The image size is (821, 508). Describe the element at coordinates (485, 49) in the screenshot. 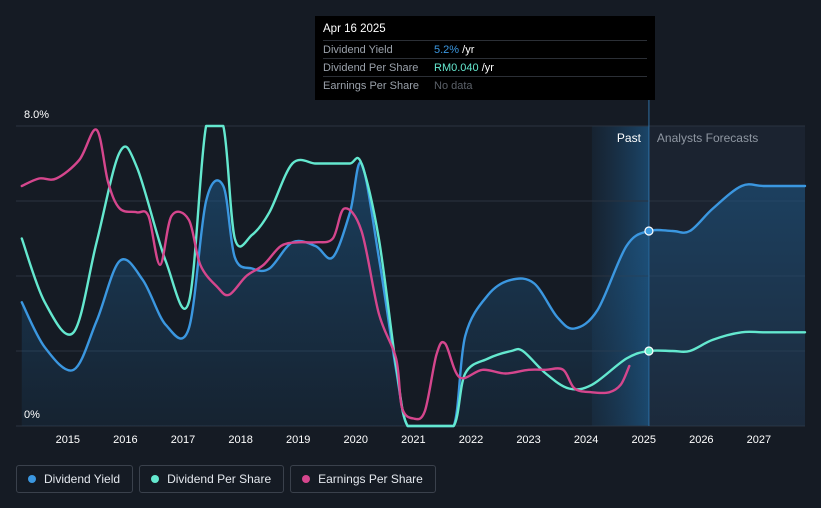

I see `tooltip-row-dividend-yield: Dividend Yield 5.2% /yr` at that location.